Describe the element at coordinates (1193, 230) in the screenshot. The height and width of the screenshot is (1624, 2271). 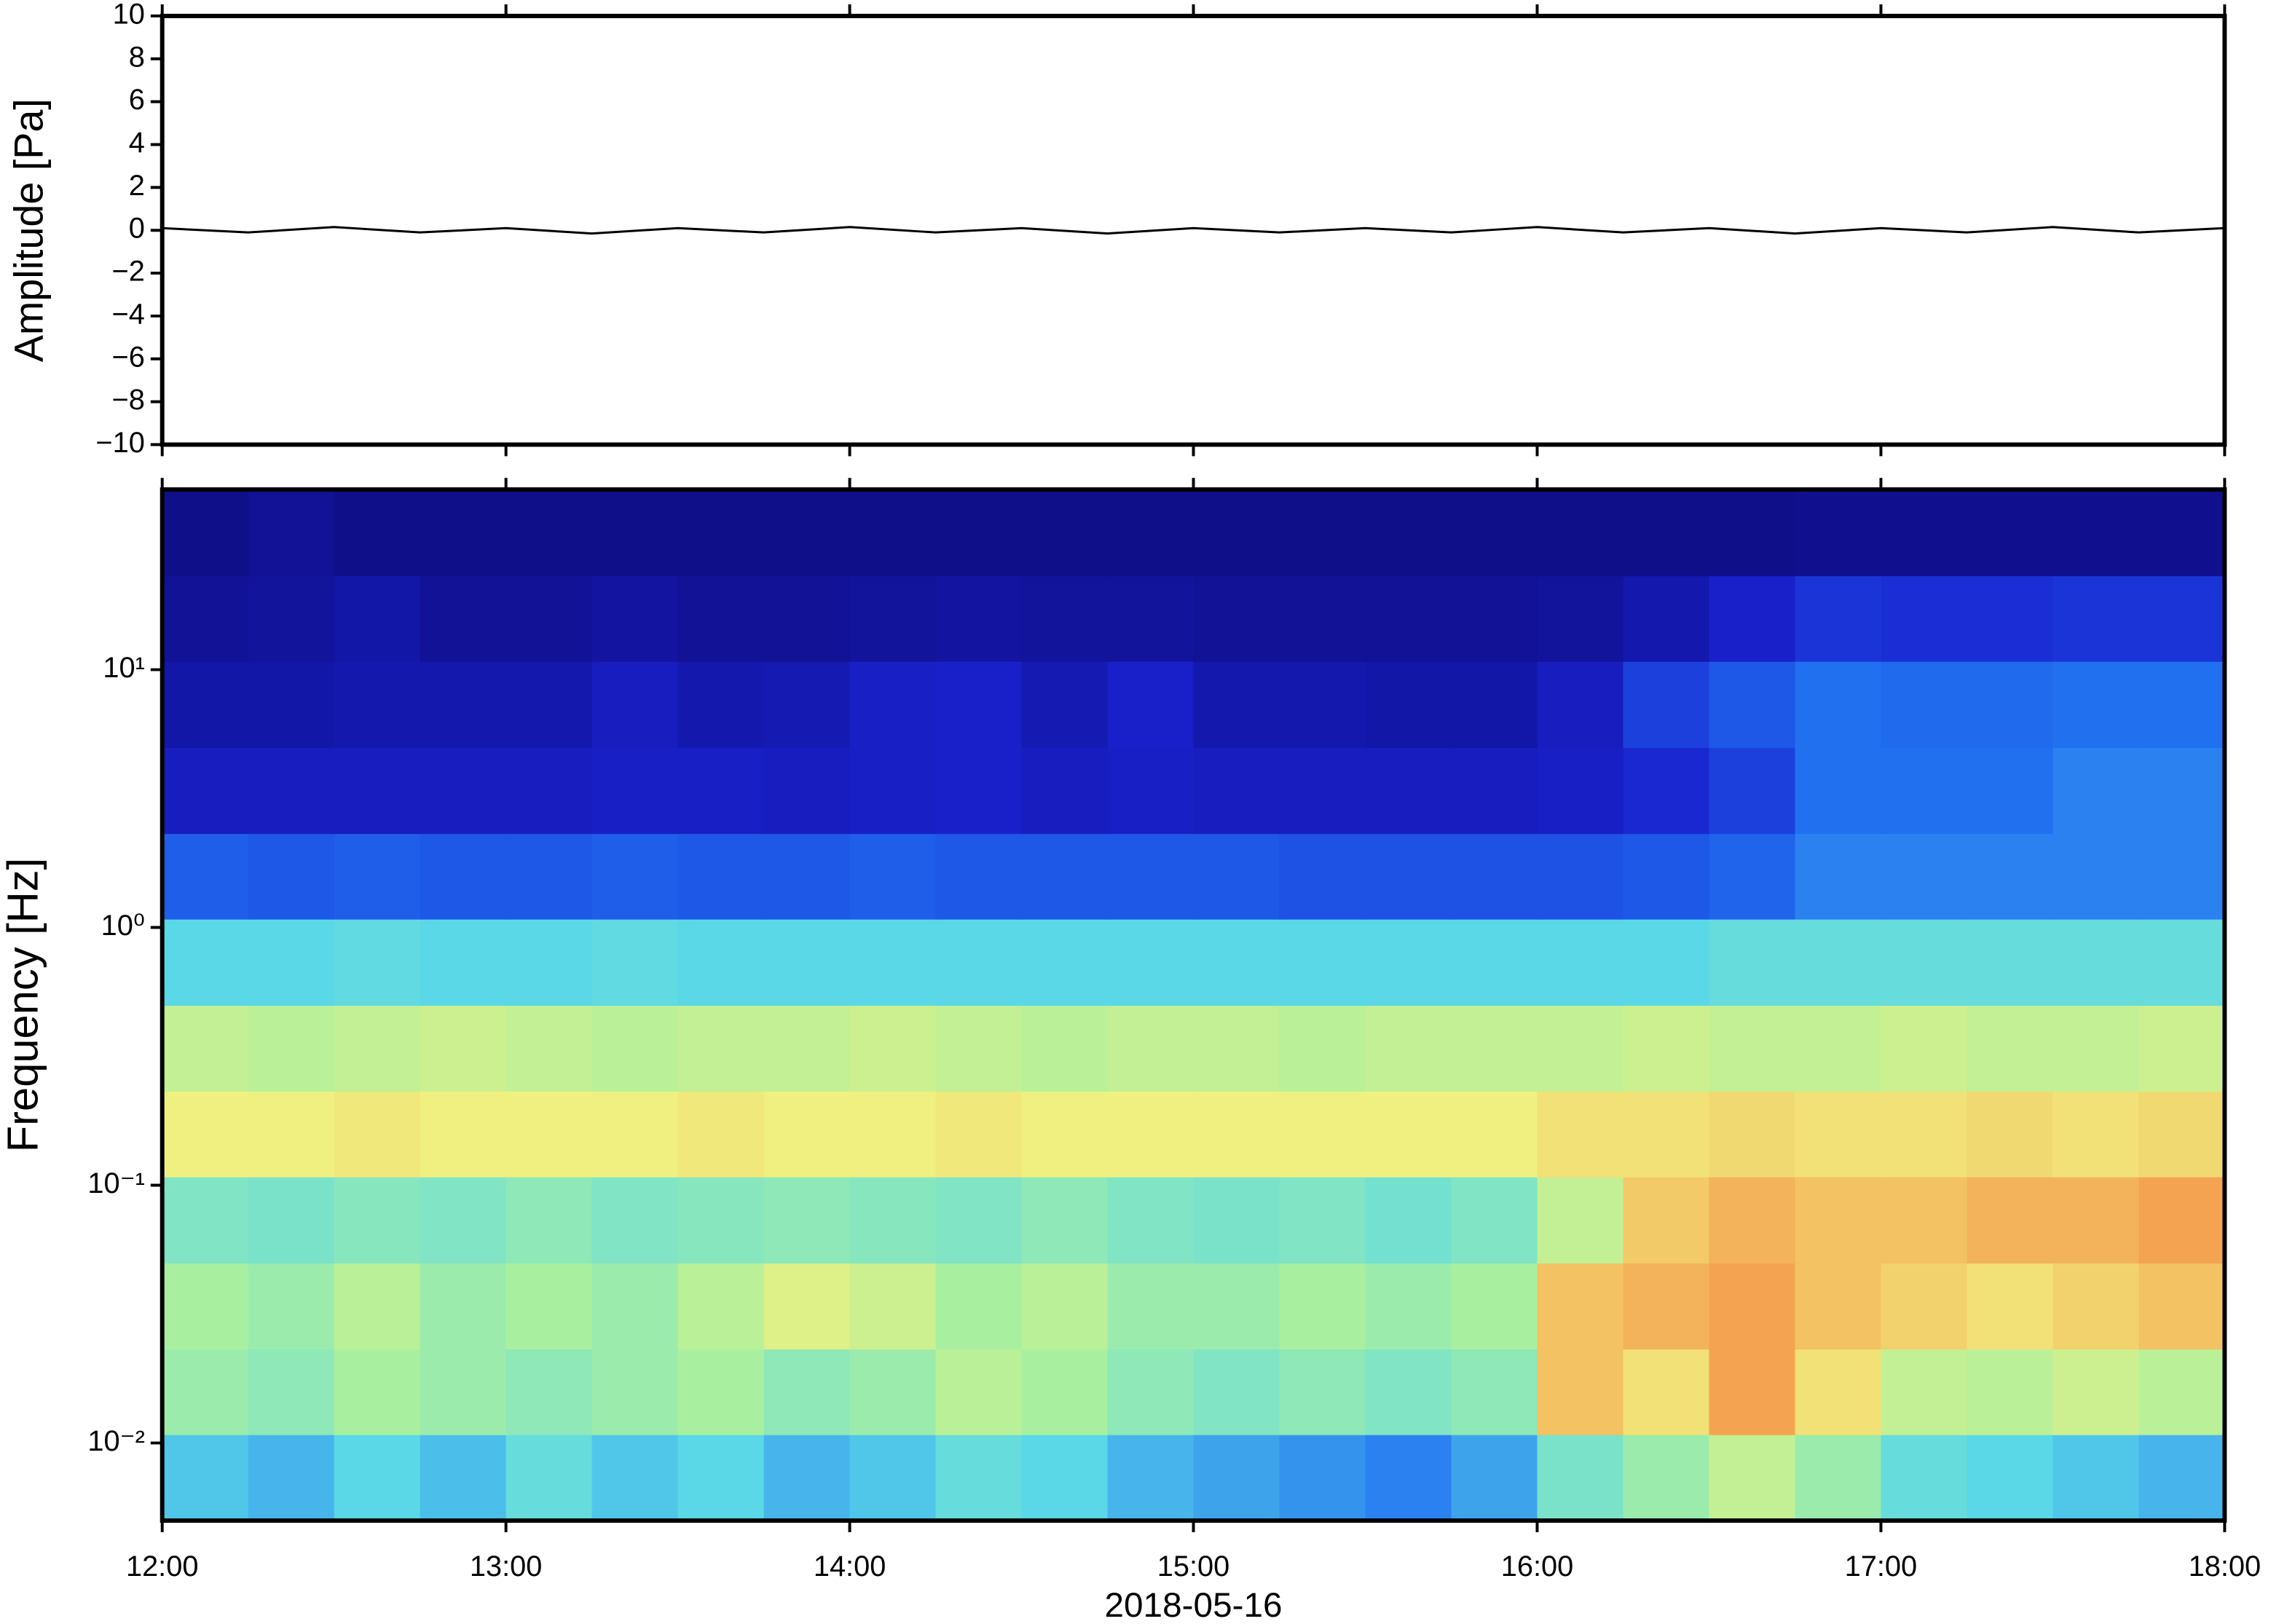
I see `waveform` at that location.